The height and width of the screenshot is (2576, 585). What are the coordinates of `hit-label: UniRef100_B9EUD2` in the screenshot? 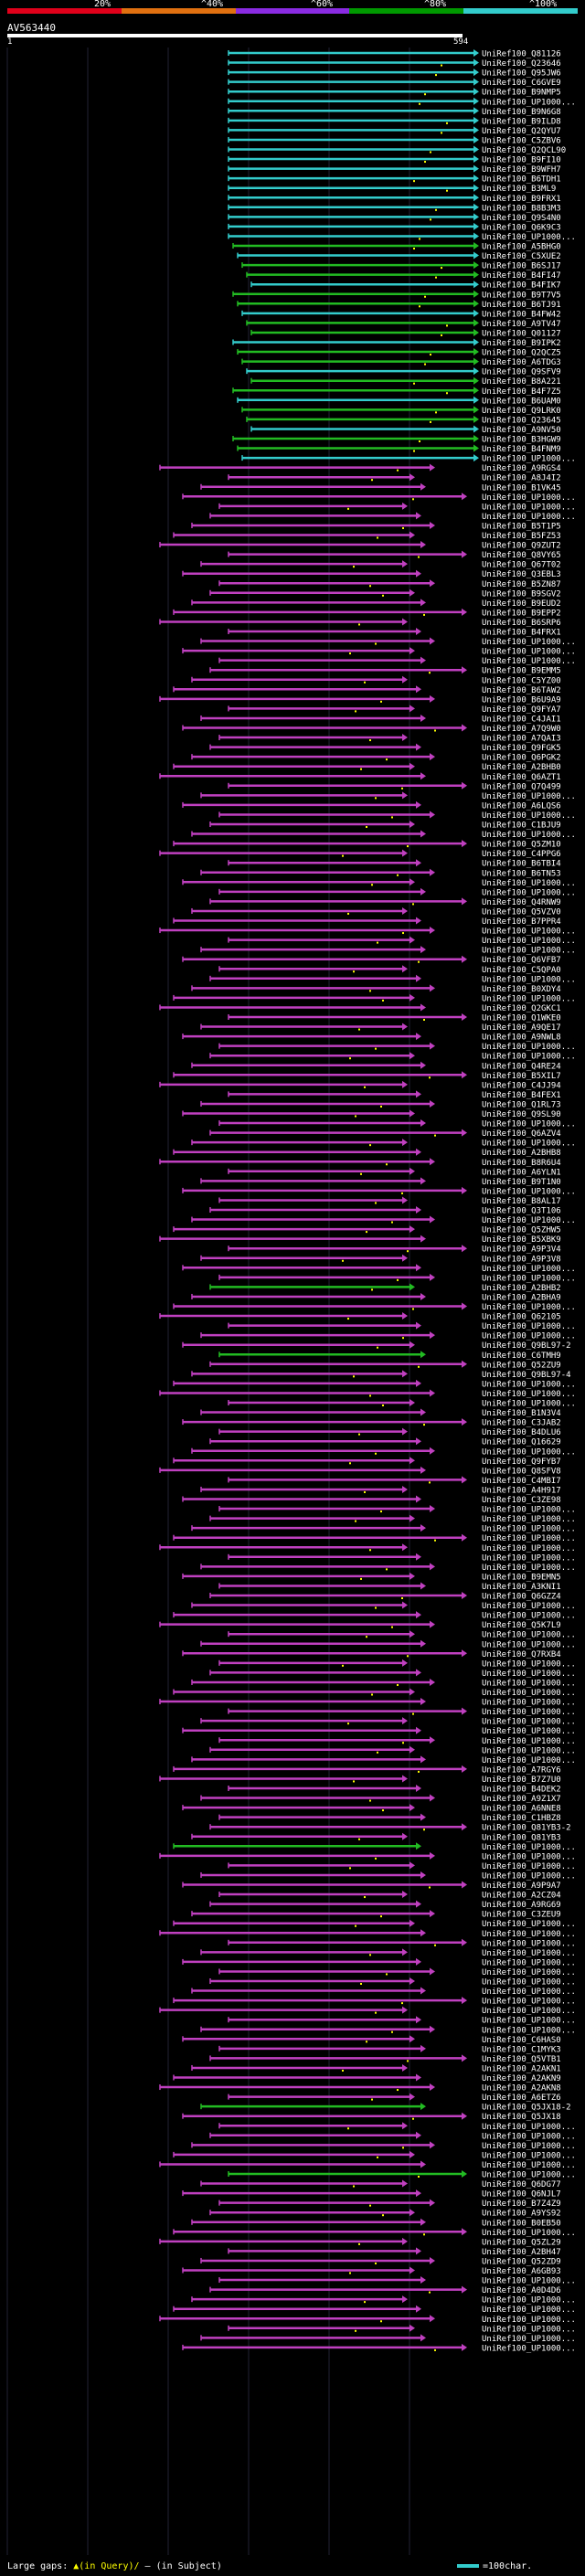 It's located at (521, 604).